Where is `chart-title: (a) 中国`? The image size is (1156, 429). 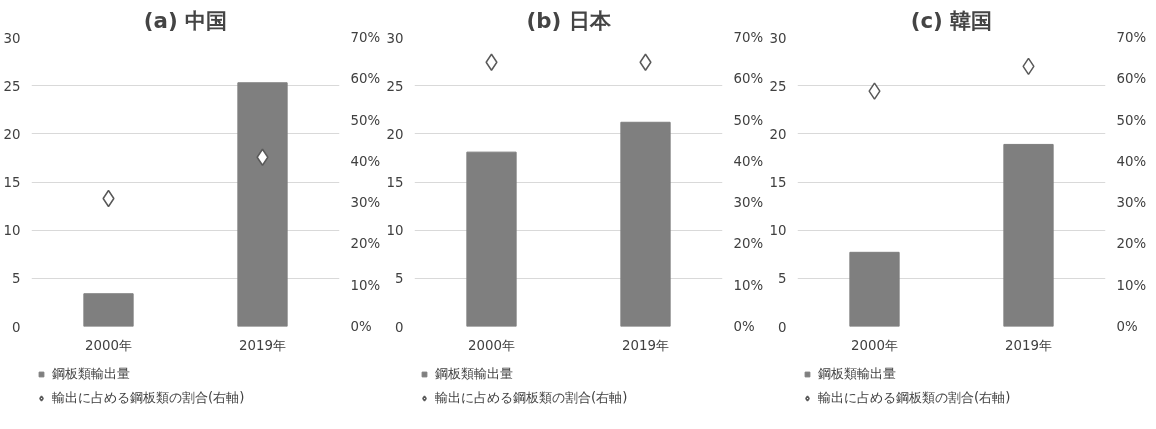
chart-title: (a) 中国 is located at coordinates (185, 20).